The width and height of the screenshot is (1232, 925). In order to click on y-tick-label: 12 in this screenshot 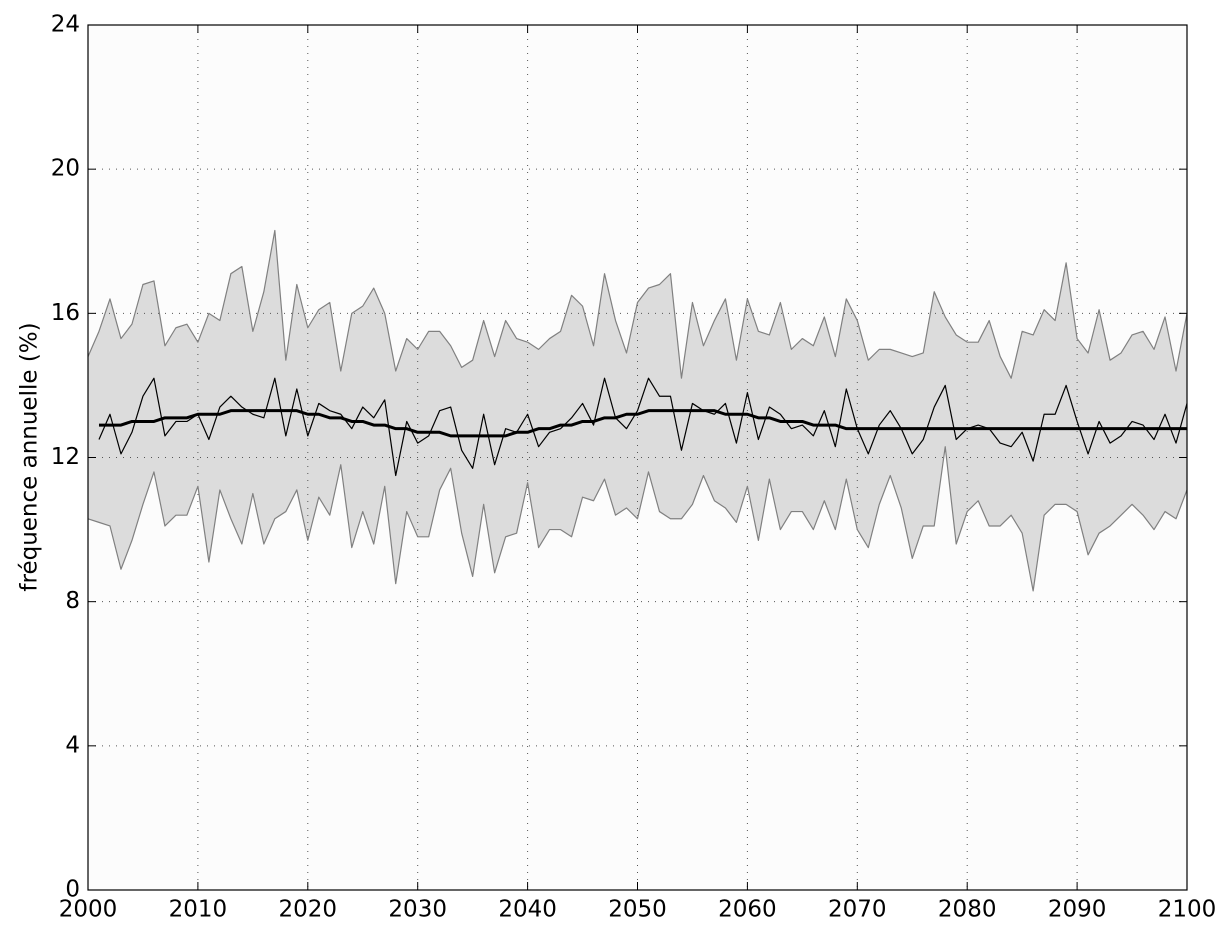, I will do `click(65, 457)`.